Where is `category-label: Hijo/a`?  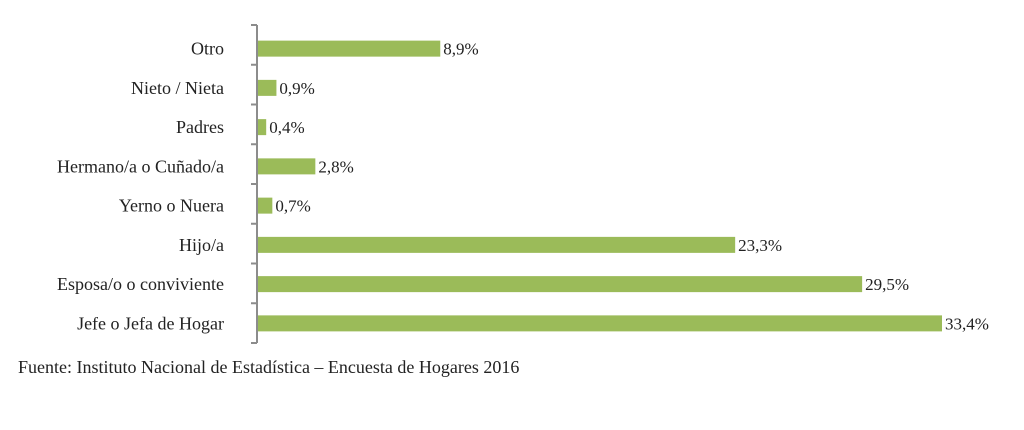
category-label: Hijo/a is located at coordinates (201, 245).